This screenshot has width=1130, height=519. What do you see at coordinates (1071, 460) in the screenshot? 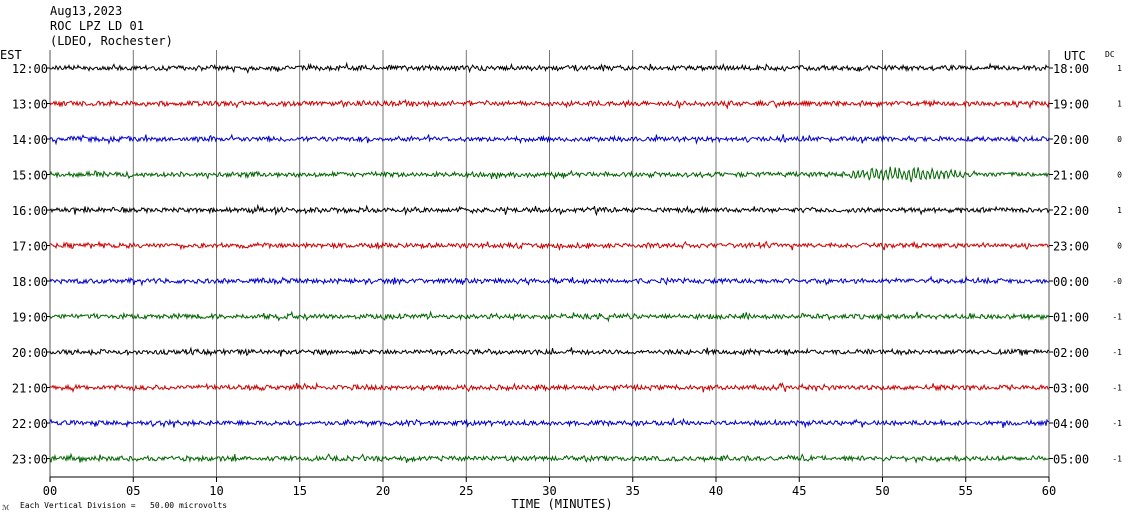
I see `utc-time-label: 05:00` at bounding box center [1071, 460].